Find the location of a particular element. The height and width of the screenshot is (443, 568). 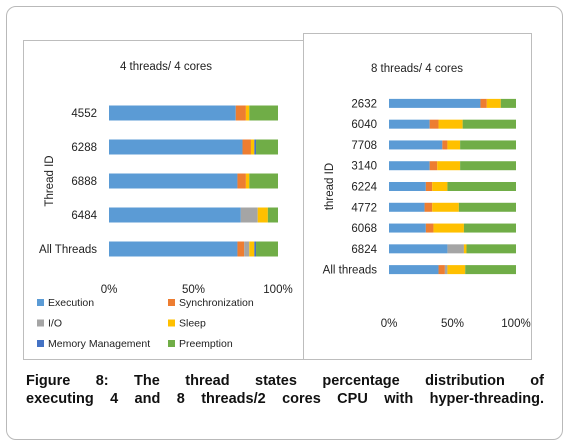

legend-swatch-sleep is located at coordinates (171, 323).